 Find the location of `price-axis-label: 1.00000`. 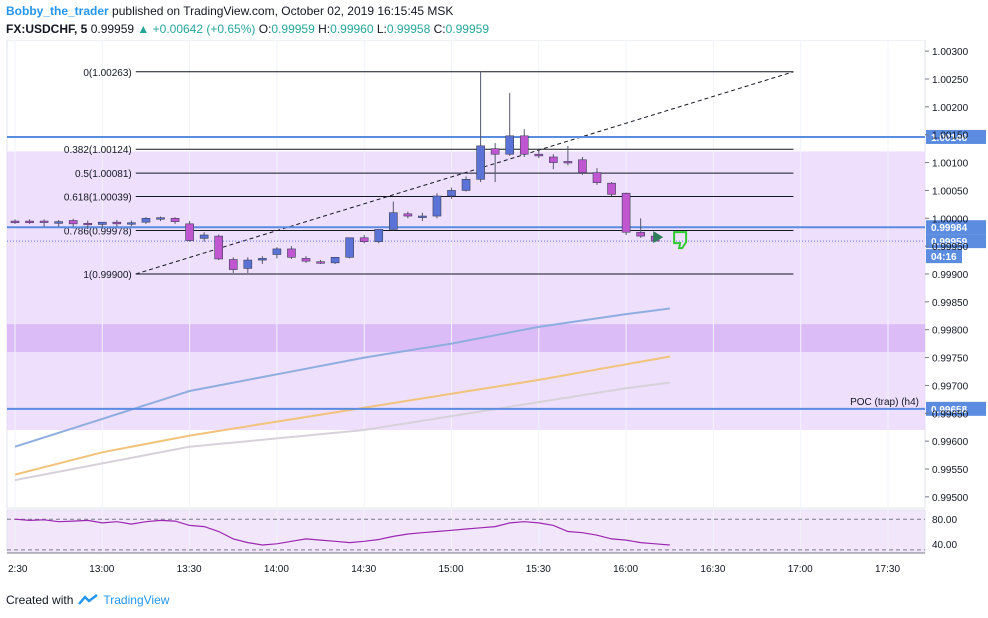

price-axis-label: 1.00000 is located at coordinates (950, 219).